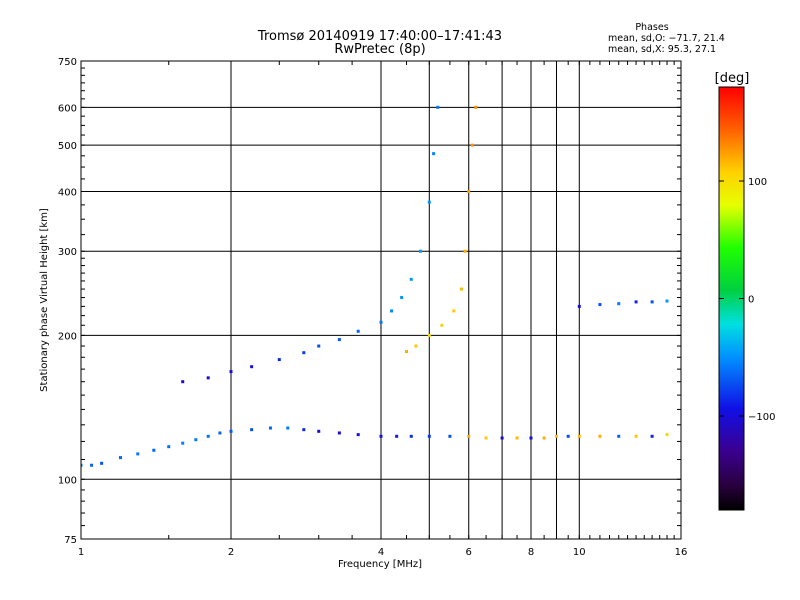 The width and height of the screenshot is (800, 600). I want to click on phase-legend-o: mean, sd,O: −71.7, 21.4, so click(666, 38).